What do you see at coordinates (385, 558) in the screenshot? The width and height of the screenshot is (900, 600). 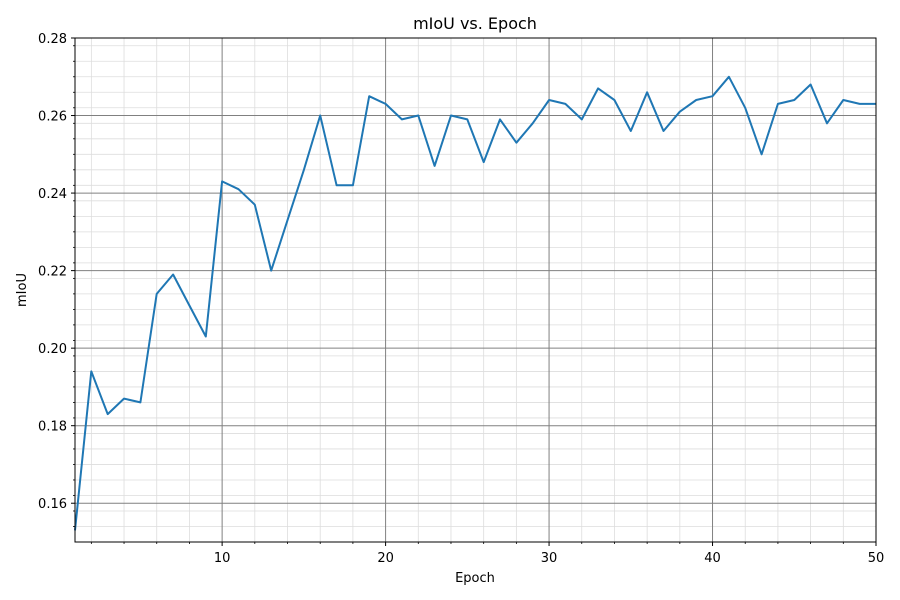 I see `x-tick-label: 20` at bounding box center [385, 558].